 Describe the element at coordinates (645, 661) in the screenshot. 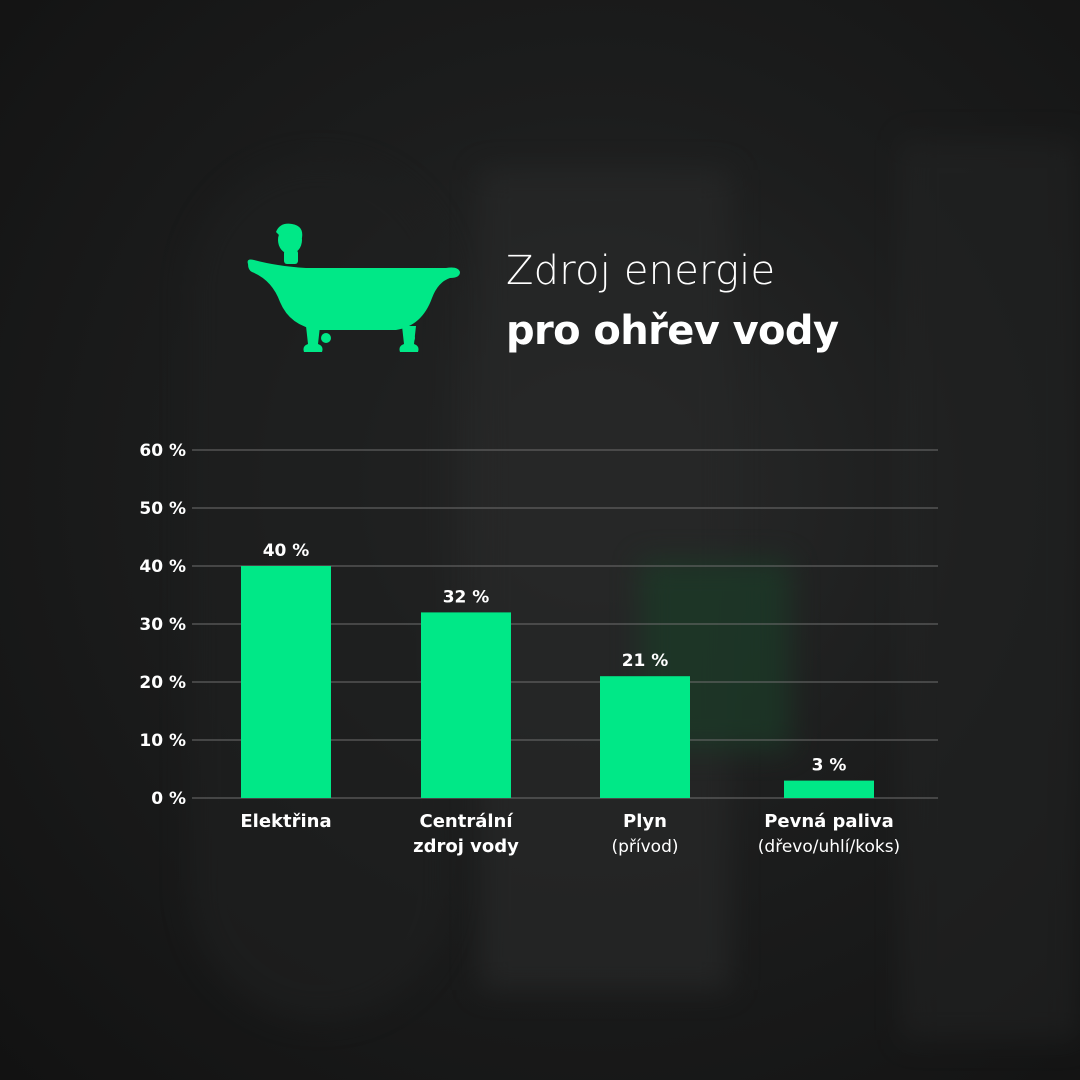

I see `bar-value-label: 21 %` at that location.